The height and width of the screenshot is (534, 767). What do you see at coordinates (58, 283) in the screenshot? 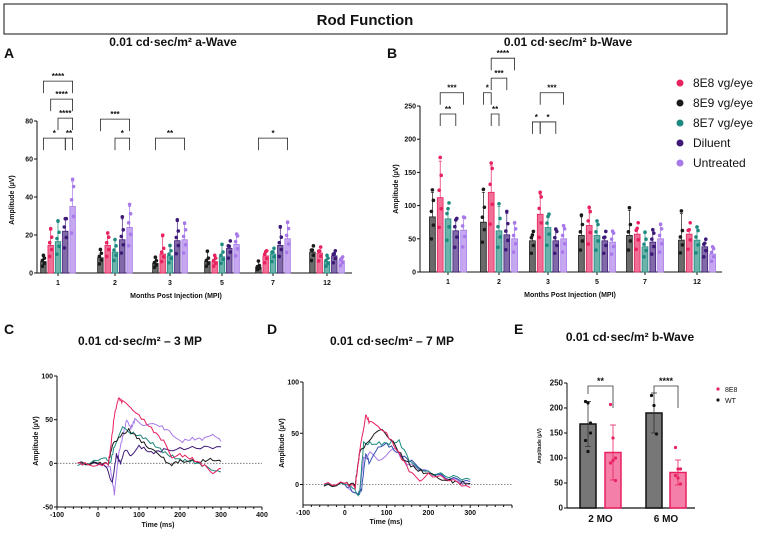
I see `chart-a-x-tick-label: 1` at bounding box center [58, 283].